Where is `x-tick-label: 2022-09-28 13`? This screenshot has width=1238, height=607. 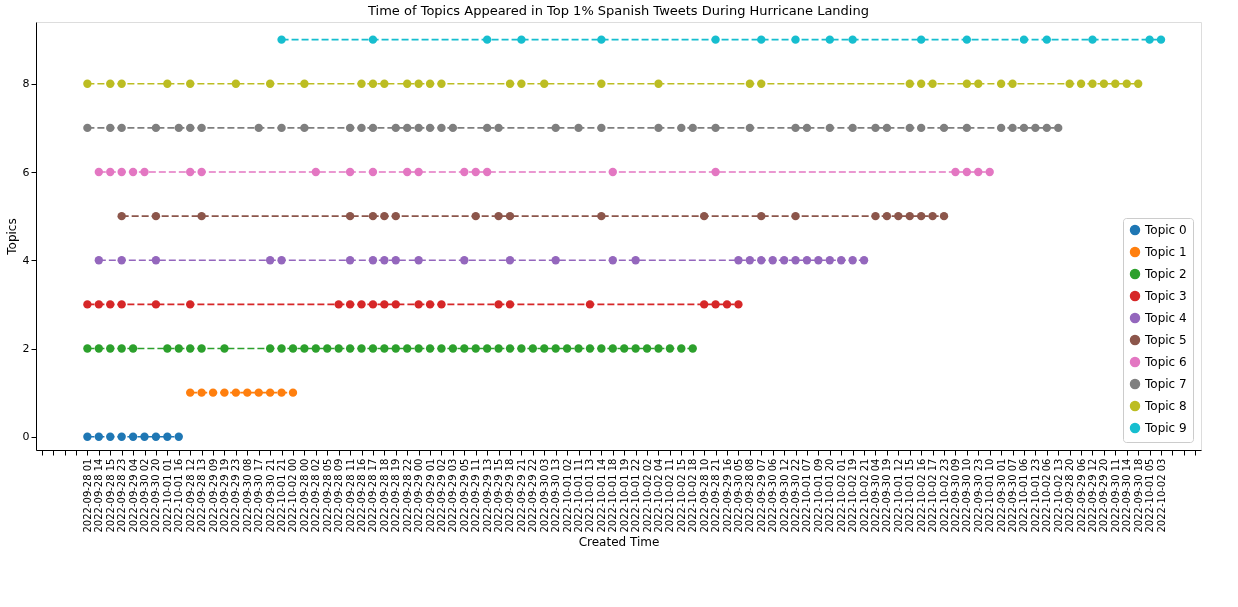
x-tick-label: 2022-09-28 13 is located at coordinates (202, 495).